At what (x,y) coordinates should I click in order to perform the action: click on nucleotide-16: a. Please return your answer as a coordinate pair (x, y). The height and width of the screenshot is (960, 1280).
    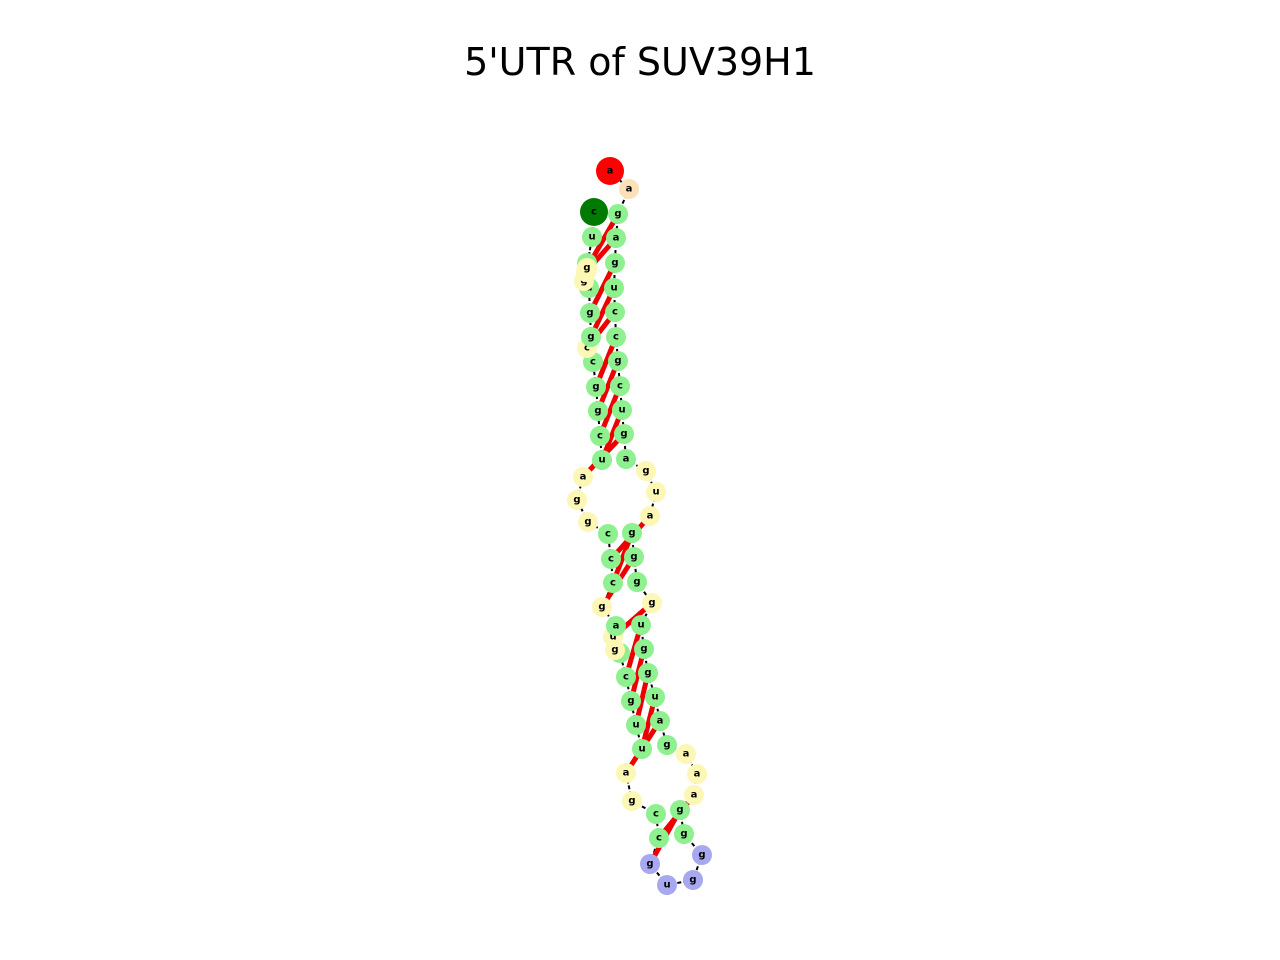
    Looking at the image, I should click on (650, 516).